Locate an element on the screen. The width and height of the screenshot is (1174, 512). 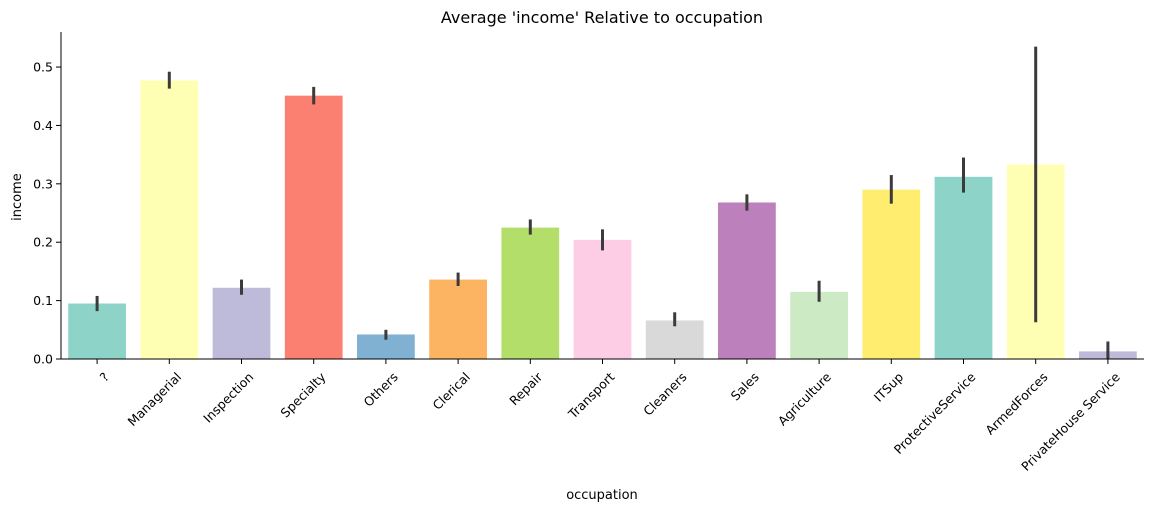
chart-title: Average 'income' Relative to occupation is located at coordinates (602, 17).